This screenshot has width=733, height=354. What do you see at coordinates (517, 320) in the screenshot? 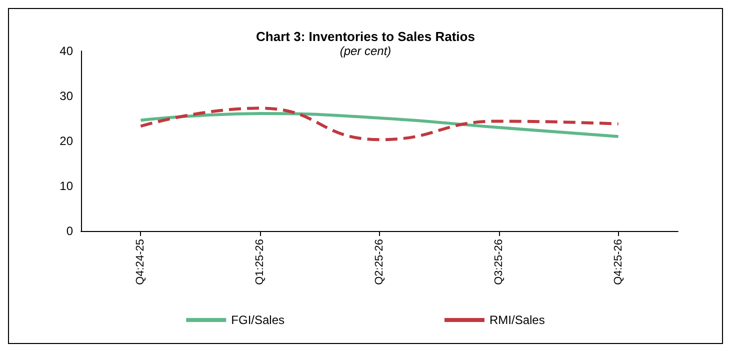
I see `legend-label: RMI/Sales` at bounding box center [517, 320].